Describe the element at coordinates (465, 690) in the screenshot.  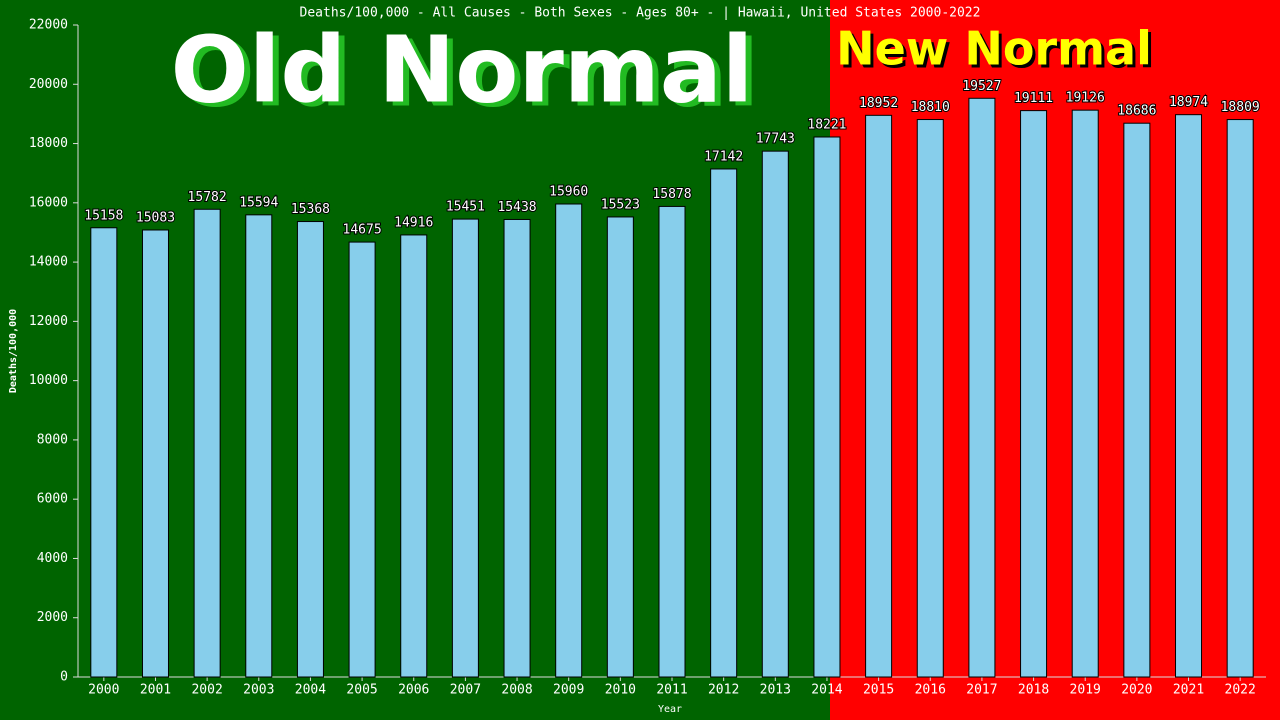
I see `x-tick-label: 2007` at that location.